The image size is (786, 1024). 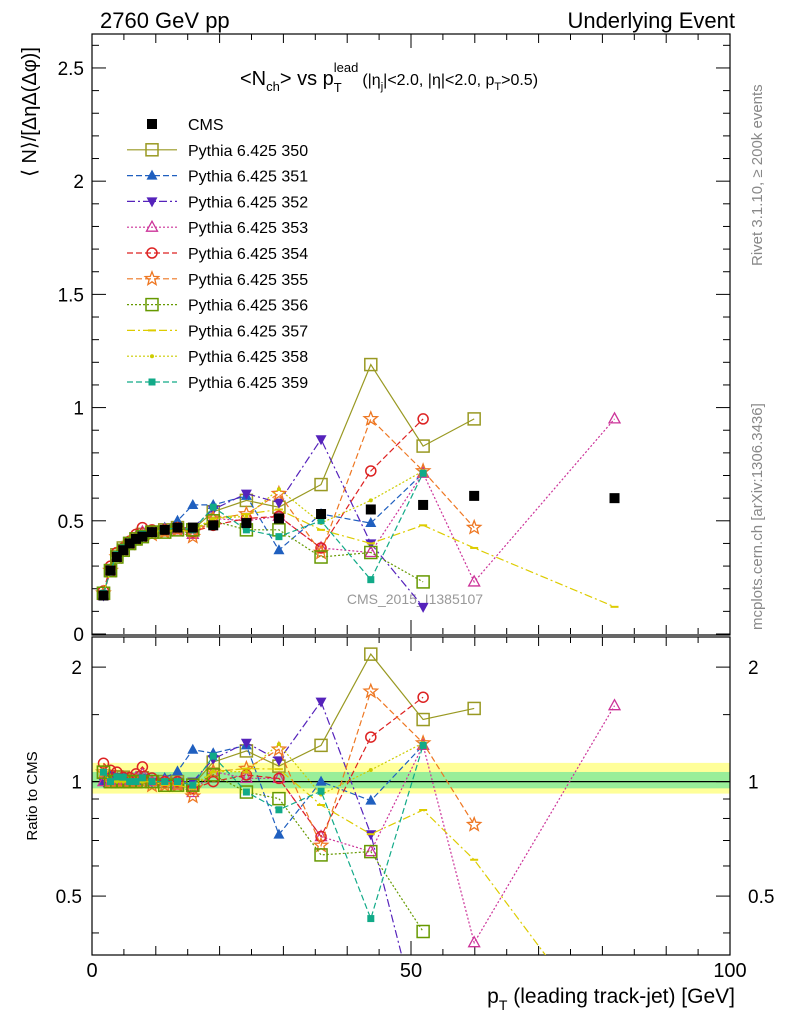 What do you see at coordinates (78, 635) in the screenshot?
I see `top-y-tick-label: 0` at bounding box center [78, 635].